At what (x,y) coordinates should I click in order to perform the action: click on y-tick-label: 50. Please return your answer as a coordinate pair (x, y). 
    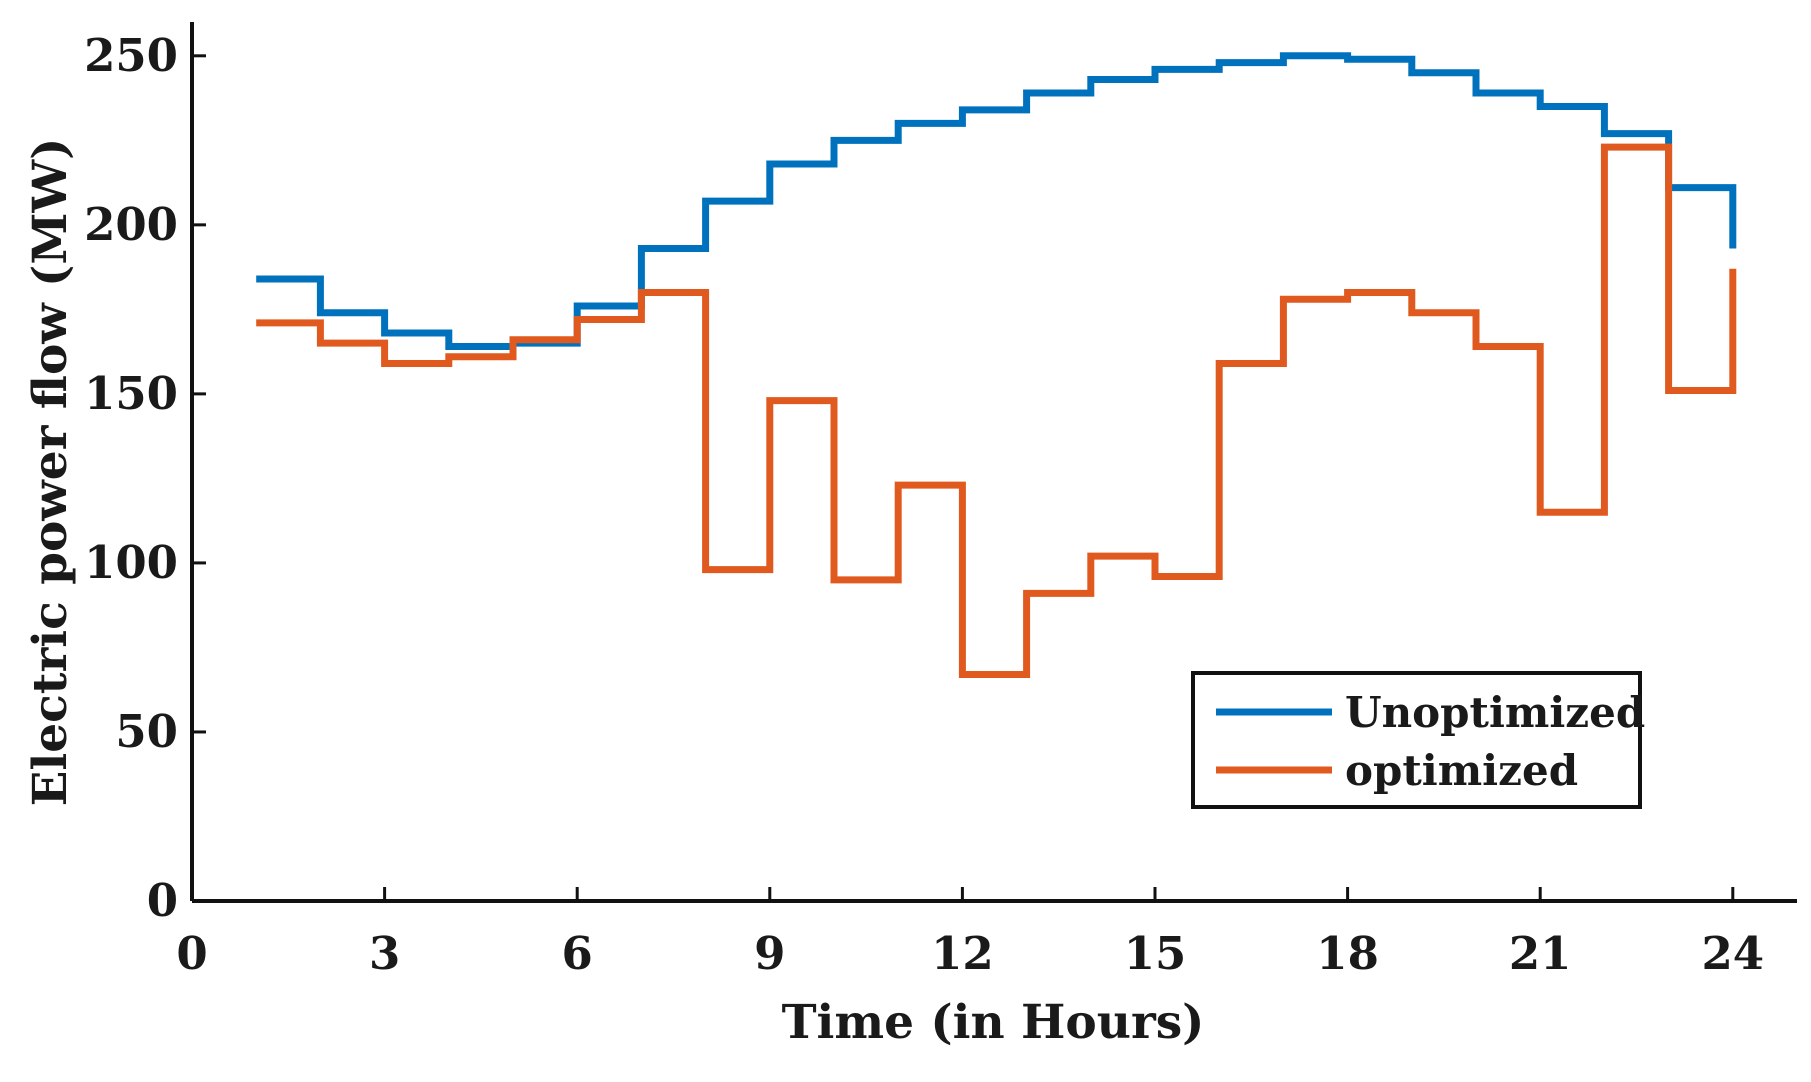
    Looking at the image, I should click on (146, 731).